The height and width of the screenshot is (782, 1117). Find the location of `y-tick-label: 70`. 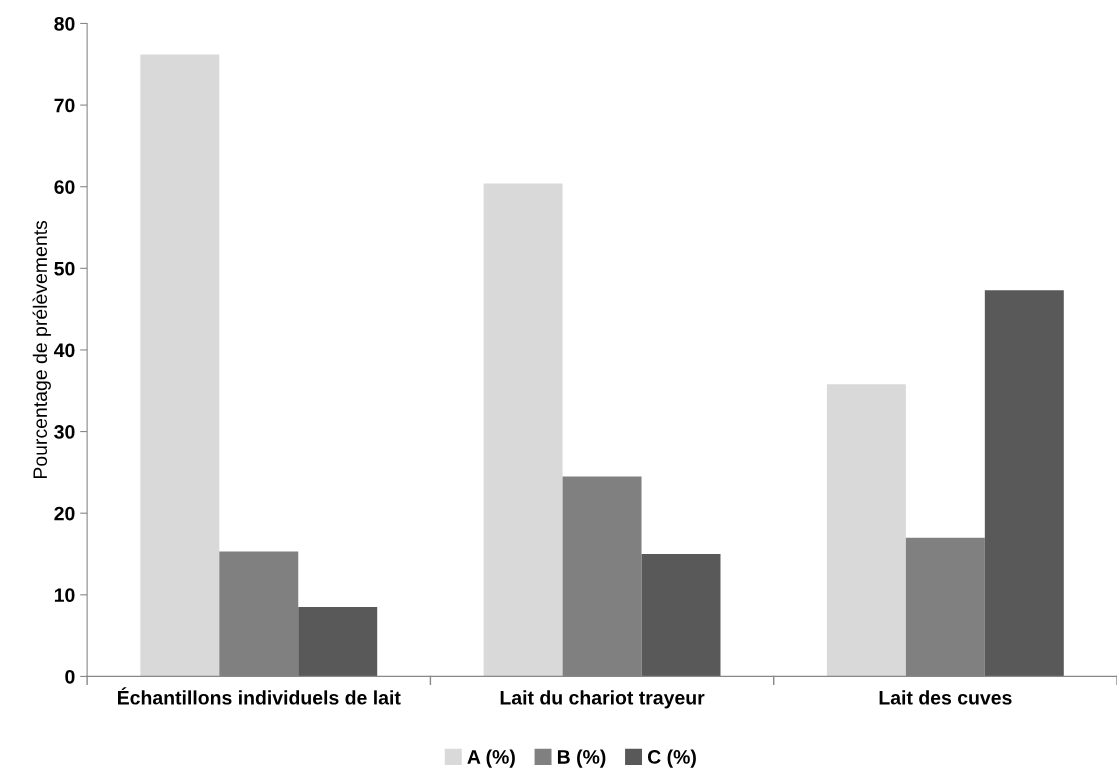

y-tick-label: 70 is located at coordinates (64, 105).